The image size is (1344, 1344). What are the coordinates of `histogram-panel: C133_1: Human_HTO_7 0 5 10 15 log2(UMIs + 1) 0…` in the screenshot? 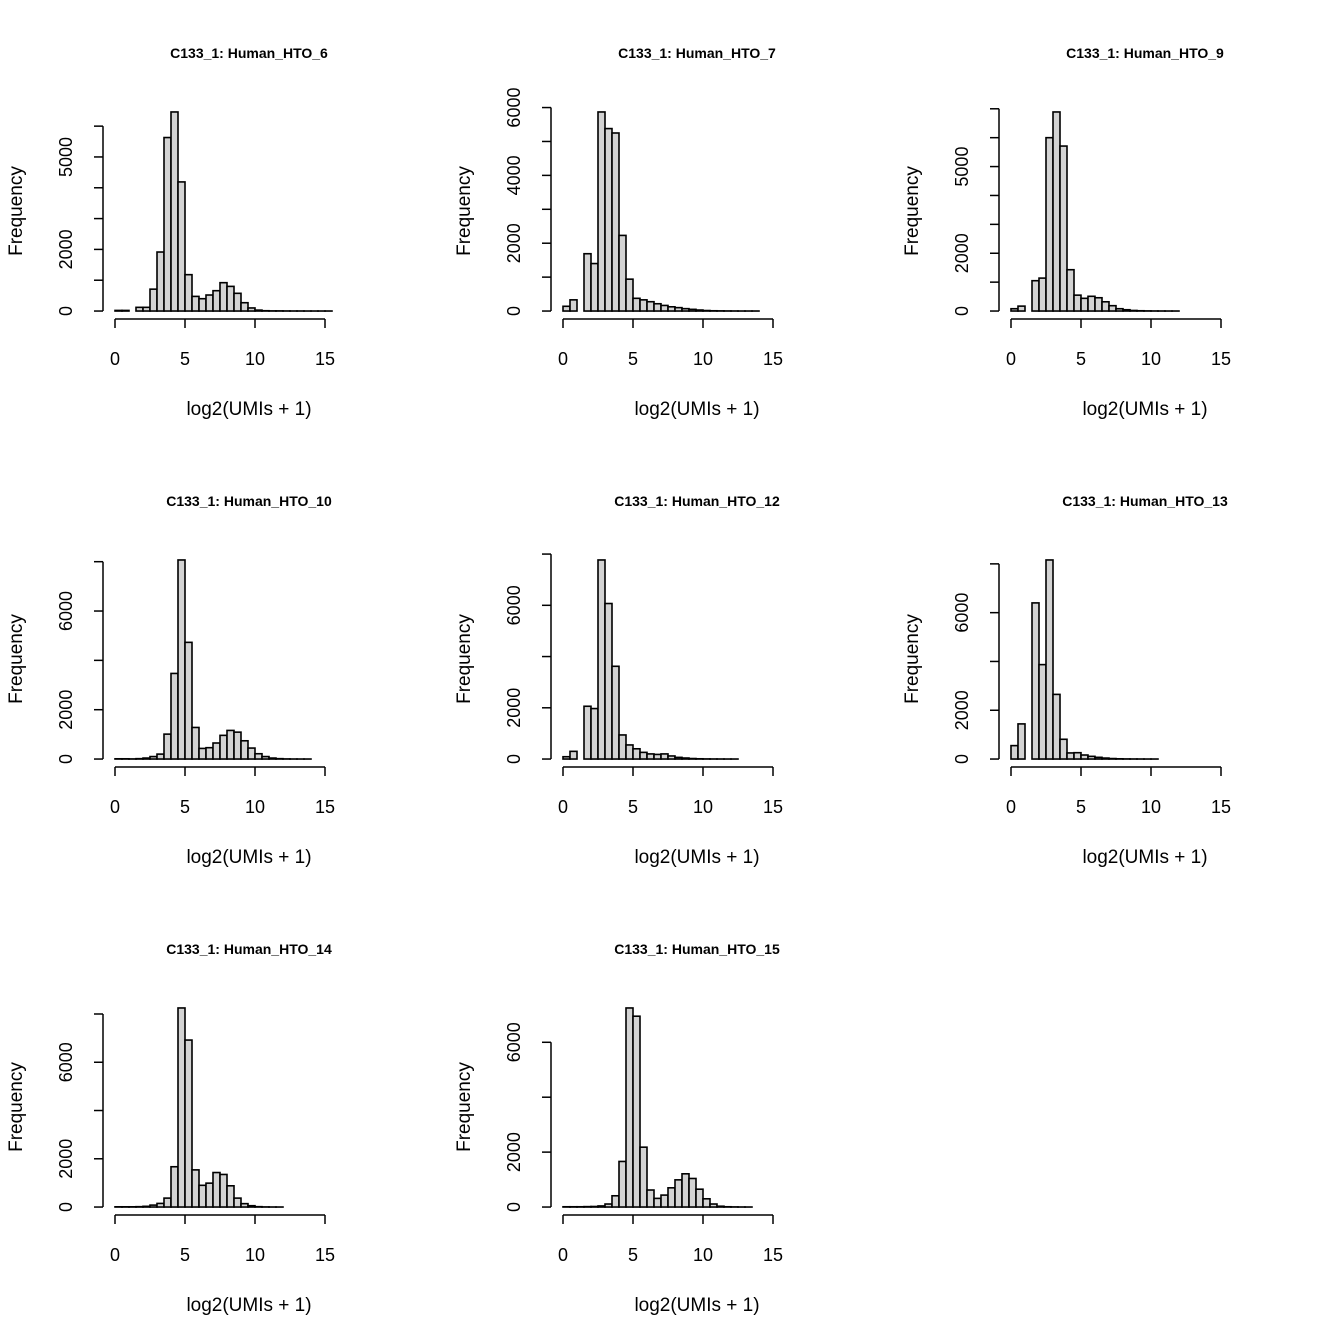 It's located at (618, 232).